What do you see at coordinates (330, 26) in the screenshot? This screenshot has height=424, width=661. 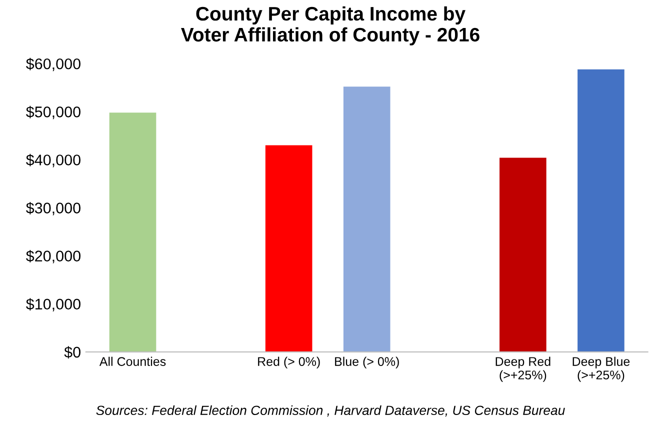 I see `chart-title: County Per Capita Income by Voter Affiliation of County - 2016` at bounding box center [330, 26].